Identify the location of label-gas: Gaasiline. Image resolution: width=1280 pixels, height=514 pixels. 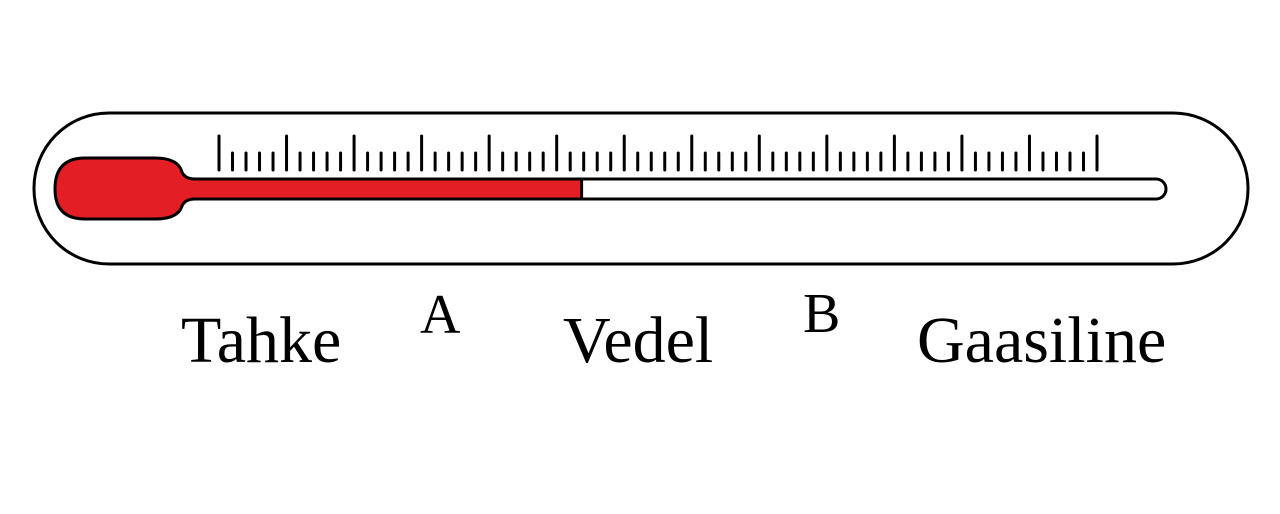
(1042, 340).